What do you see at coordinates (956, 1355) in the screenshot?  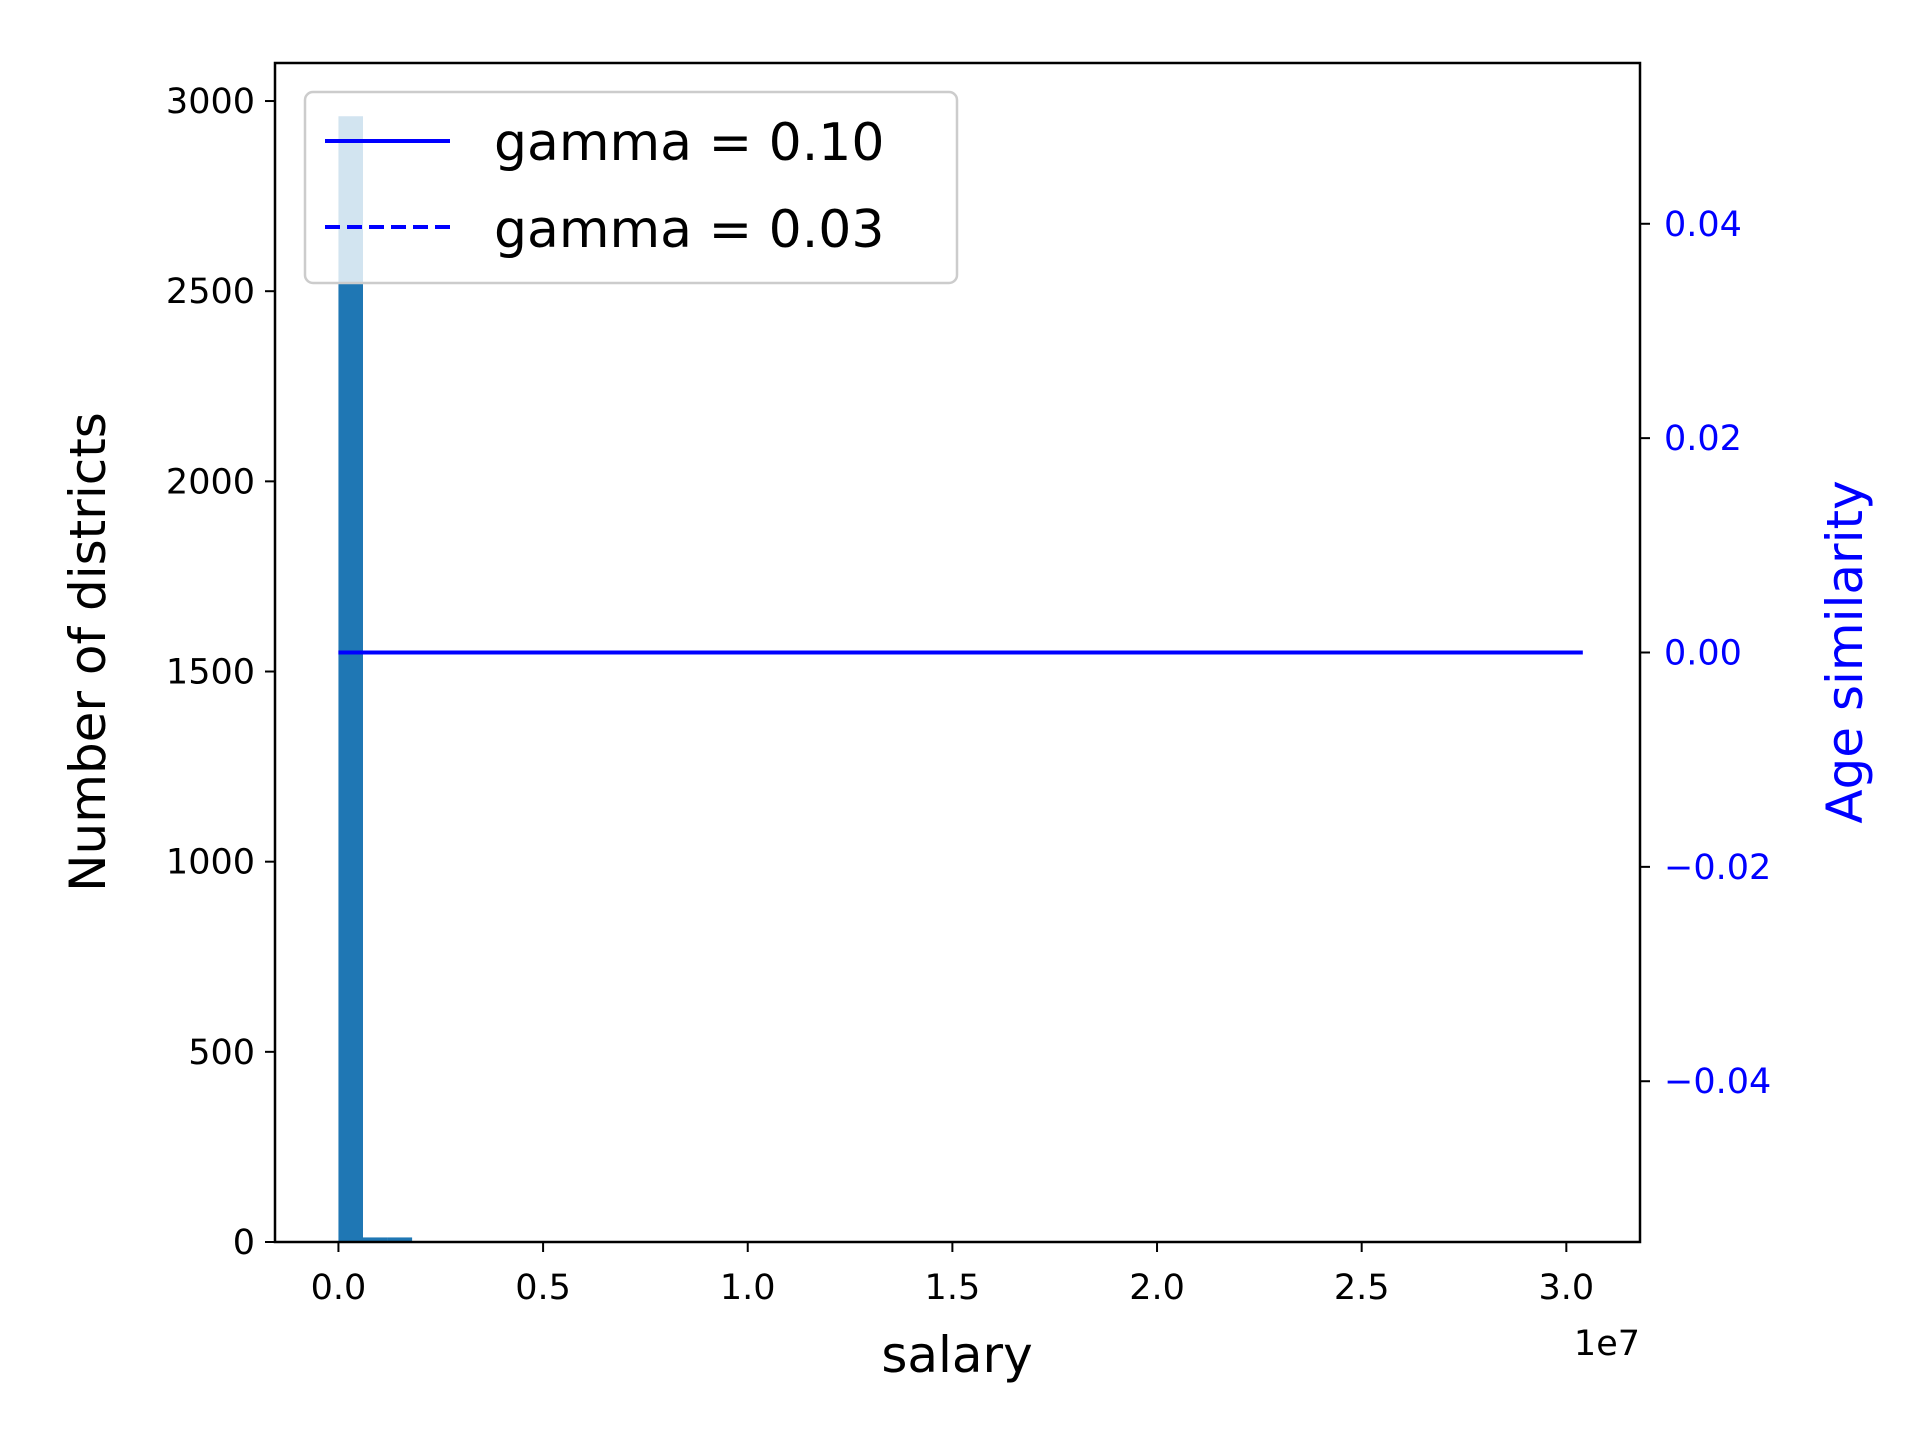 I see `x-axis-title: salary` at bounding box center [956, 1355].